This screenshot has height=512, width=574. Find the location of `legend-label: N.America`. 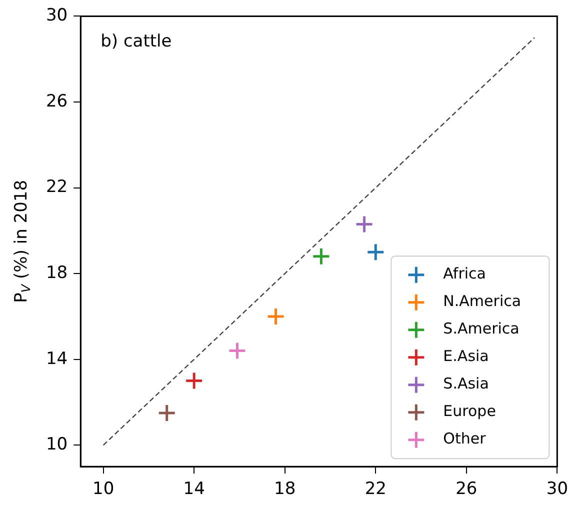

legend-label: N.America is located at coordinates (482, 301).